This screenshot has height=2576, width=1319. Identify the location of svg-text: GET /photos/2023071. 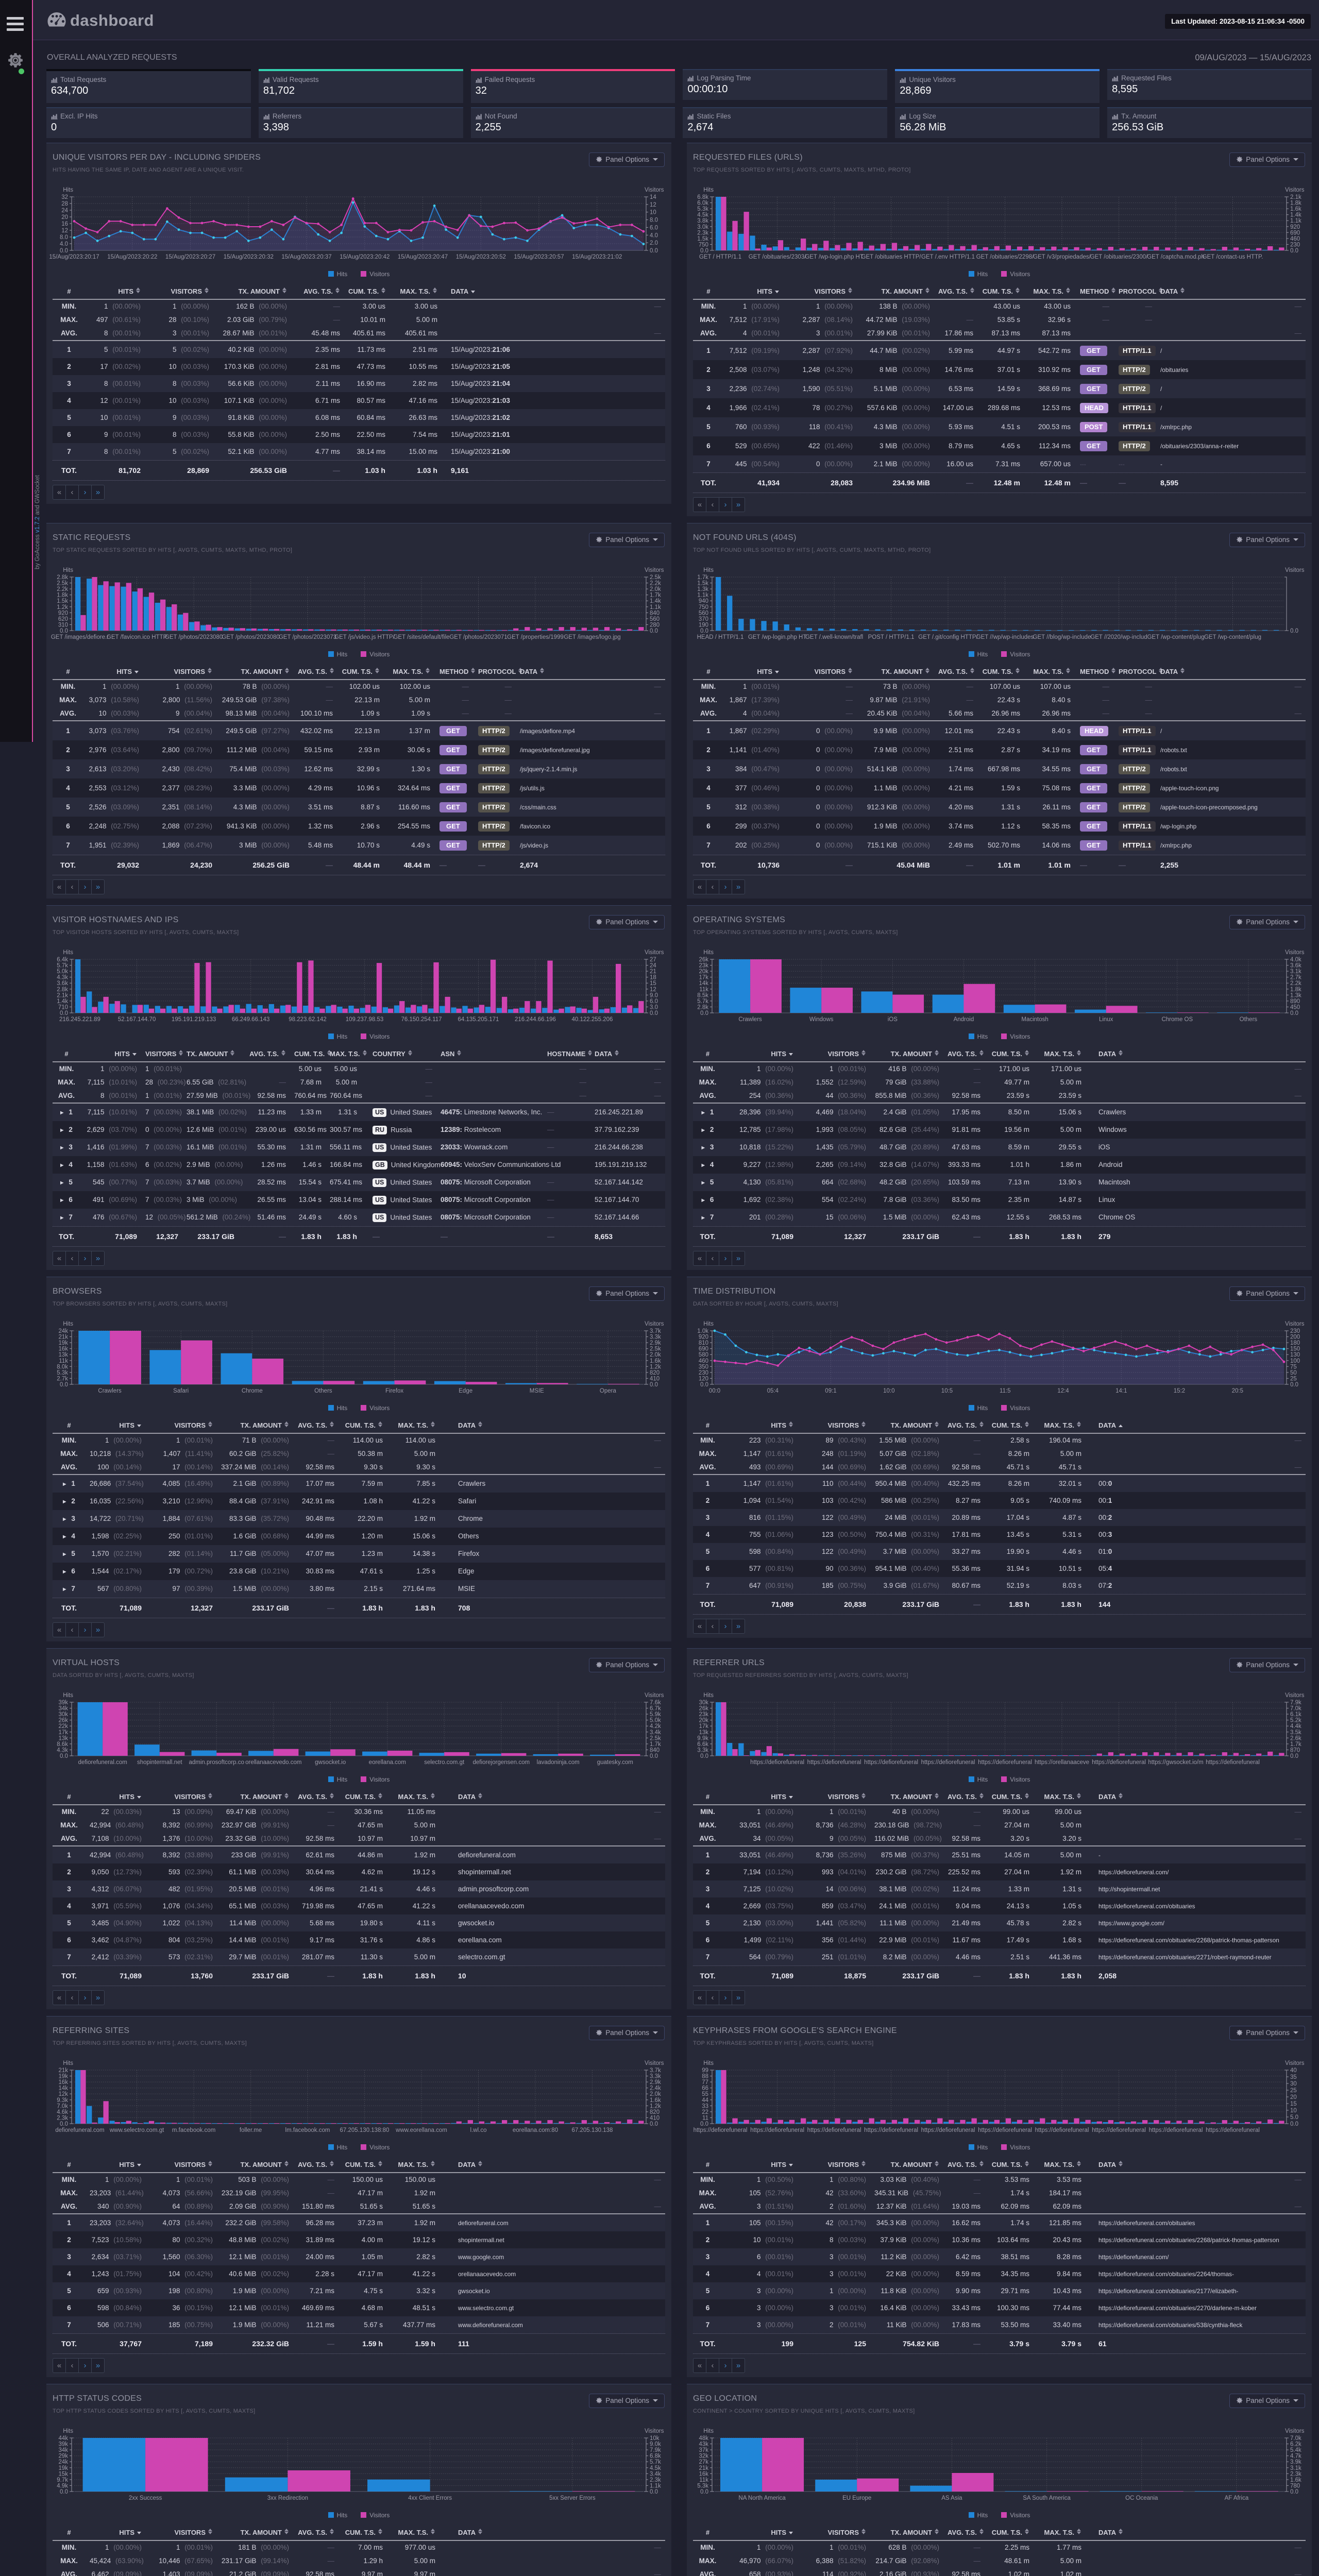
(478, 637).